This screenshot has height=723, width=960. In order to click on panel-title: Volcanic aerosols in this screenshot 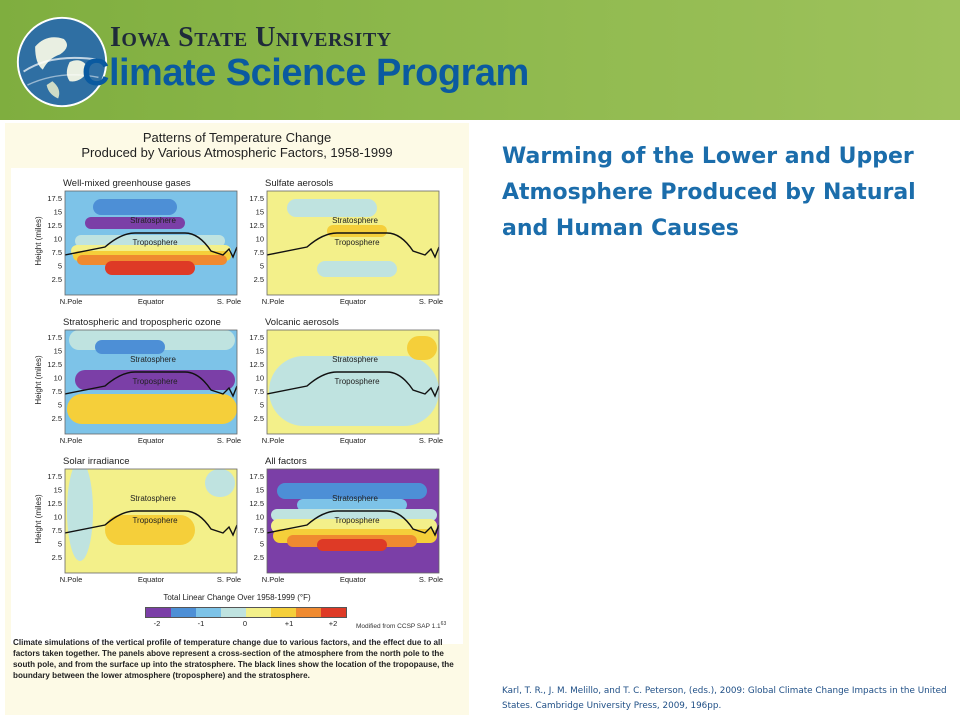, I will do `click(302, 322)`.